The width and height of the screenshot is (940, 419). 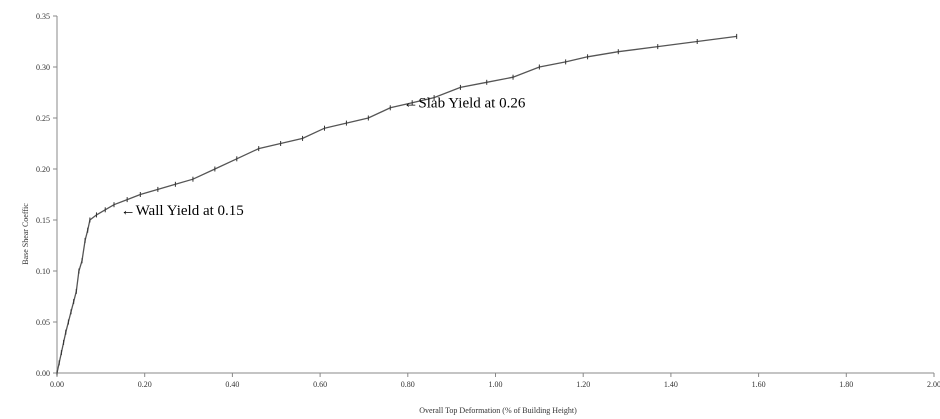 I want to click on y-tick-label: 0.10, so click(x=43, y=271).